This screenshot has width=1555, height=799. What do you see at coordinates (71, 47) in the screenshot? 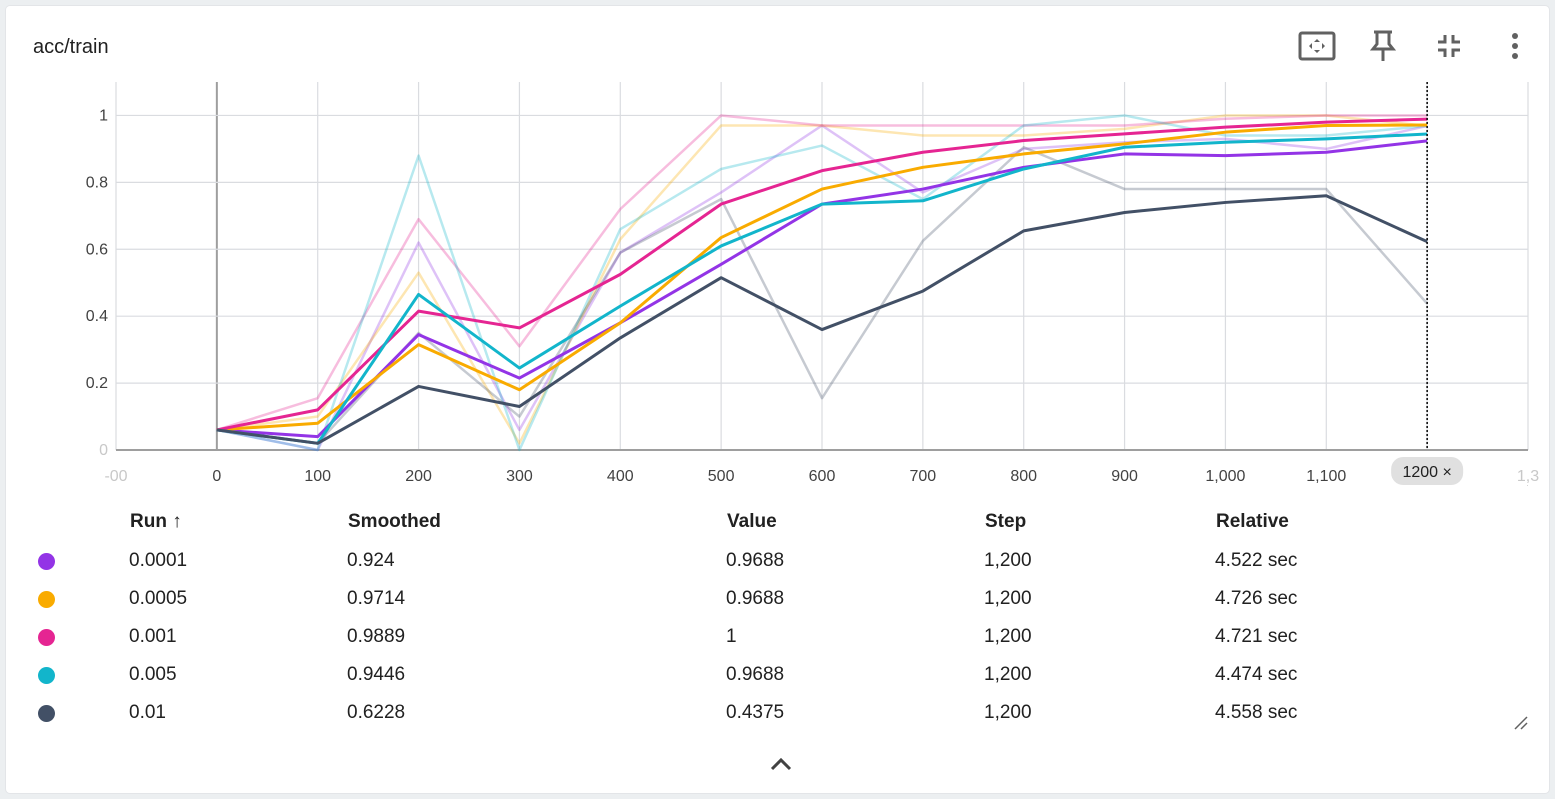
I see `chart-title: acc/train` at bounding box center [71, 47].